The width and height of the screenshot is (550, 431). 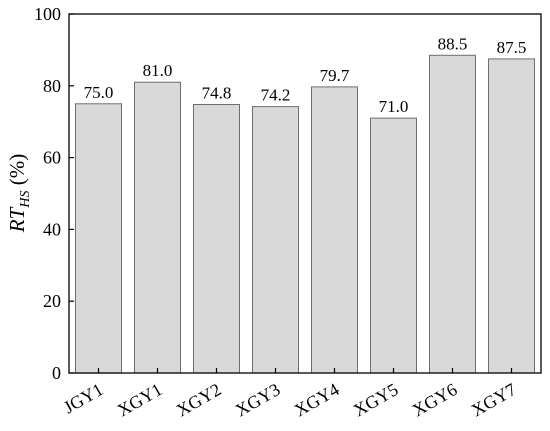 What do you see at coordinates (52, 301) in the screenshot?
I see `y-tick-label-20: 20` at bounding box center [52, 301].